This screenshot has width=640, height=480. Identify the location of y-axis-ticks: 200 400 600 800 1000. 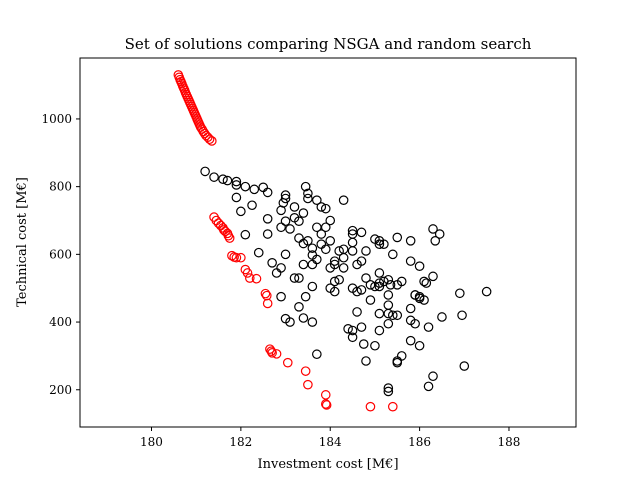
(60, 254).